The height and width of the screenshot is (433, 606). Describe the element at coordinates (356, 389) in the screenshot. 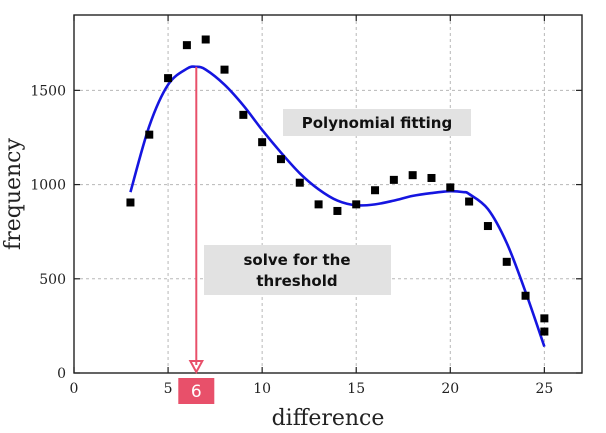

I see `x-tick-label: 15` at that location.